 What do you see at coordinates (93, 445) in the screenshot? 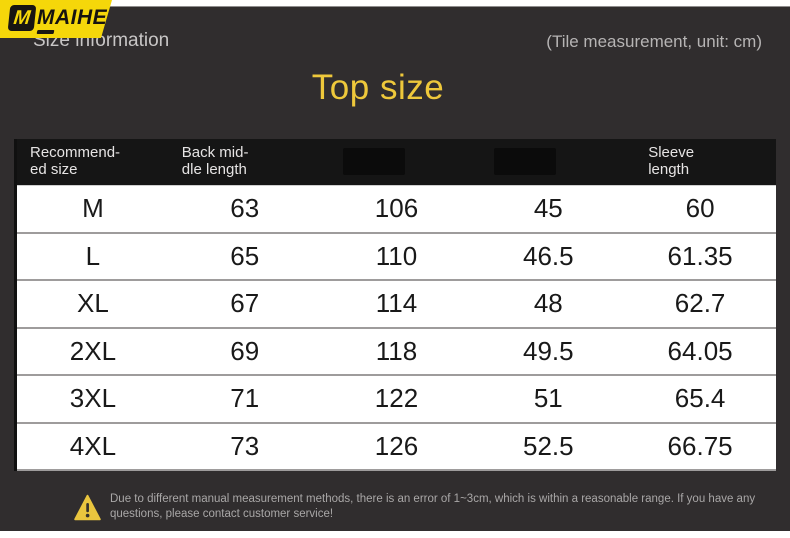
I see `cell-size: 4XL` at bounding box center [93, 445].